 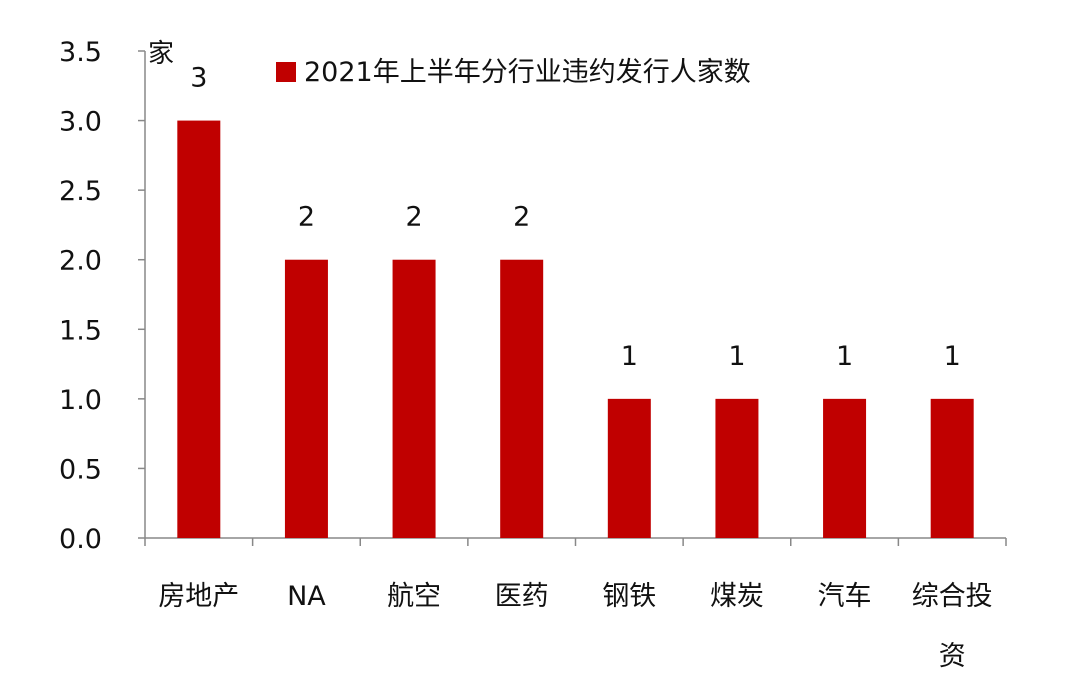 I want to click on y-tick-label: 2.5, so click(x=80, y=191).